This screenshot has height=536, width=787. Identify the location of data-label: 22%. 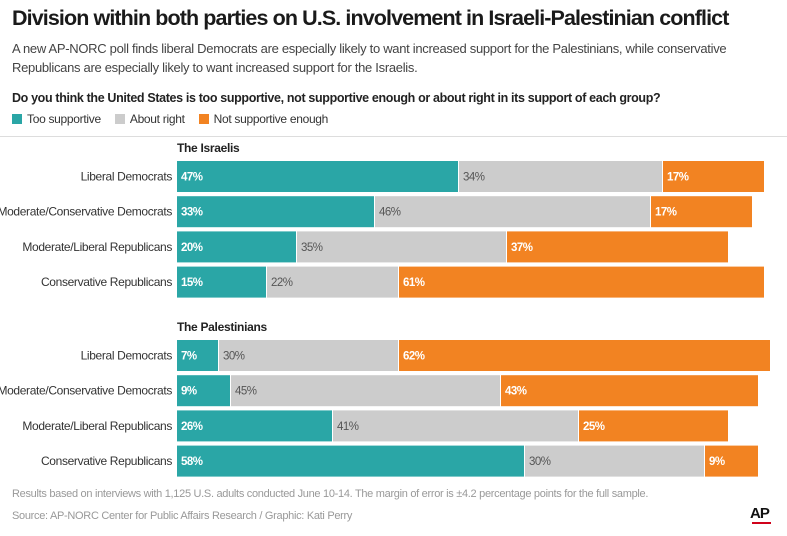
(282, 283).